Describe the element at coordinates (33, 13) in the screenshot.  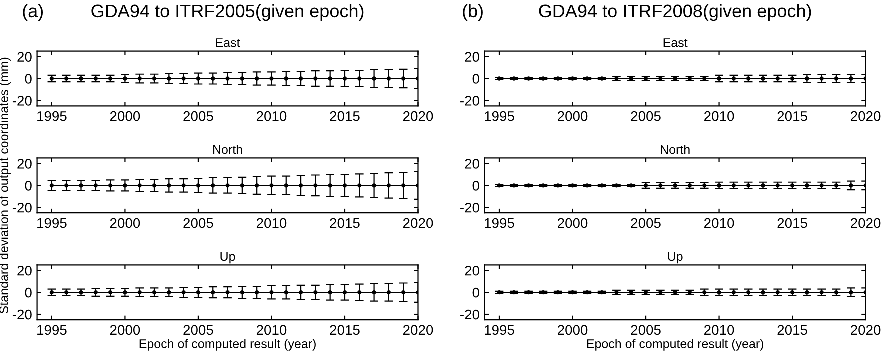
I see `text: (a)` at that location.